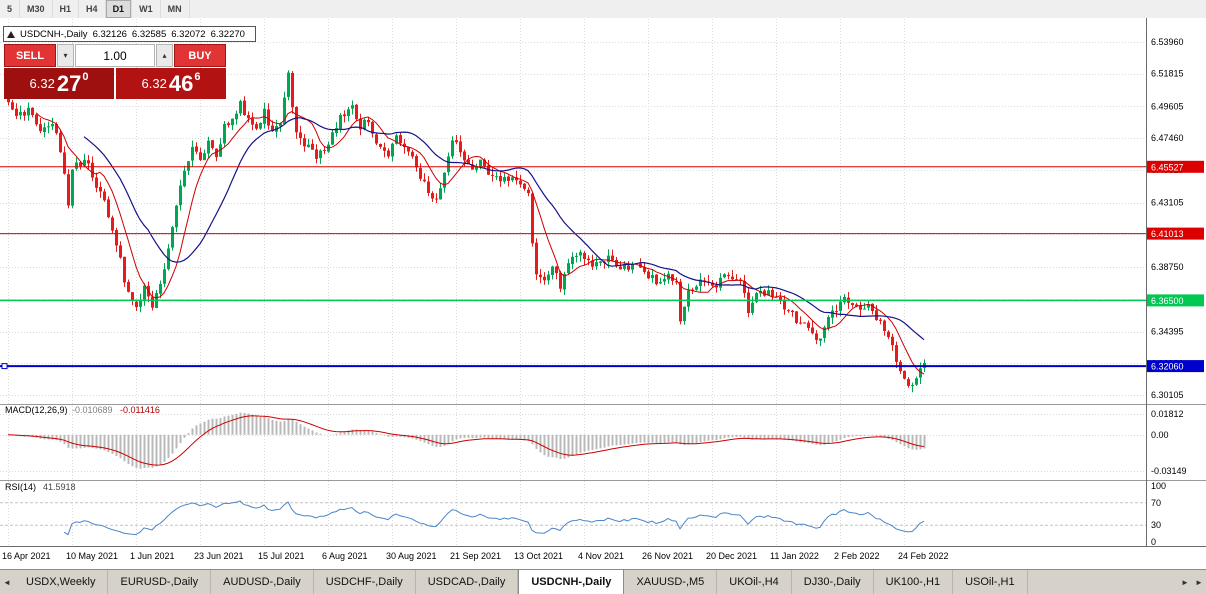  I want to click on svg-text: 6.41013, so click(1167, 234).